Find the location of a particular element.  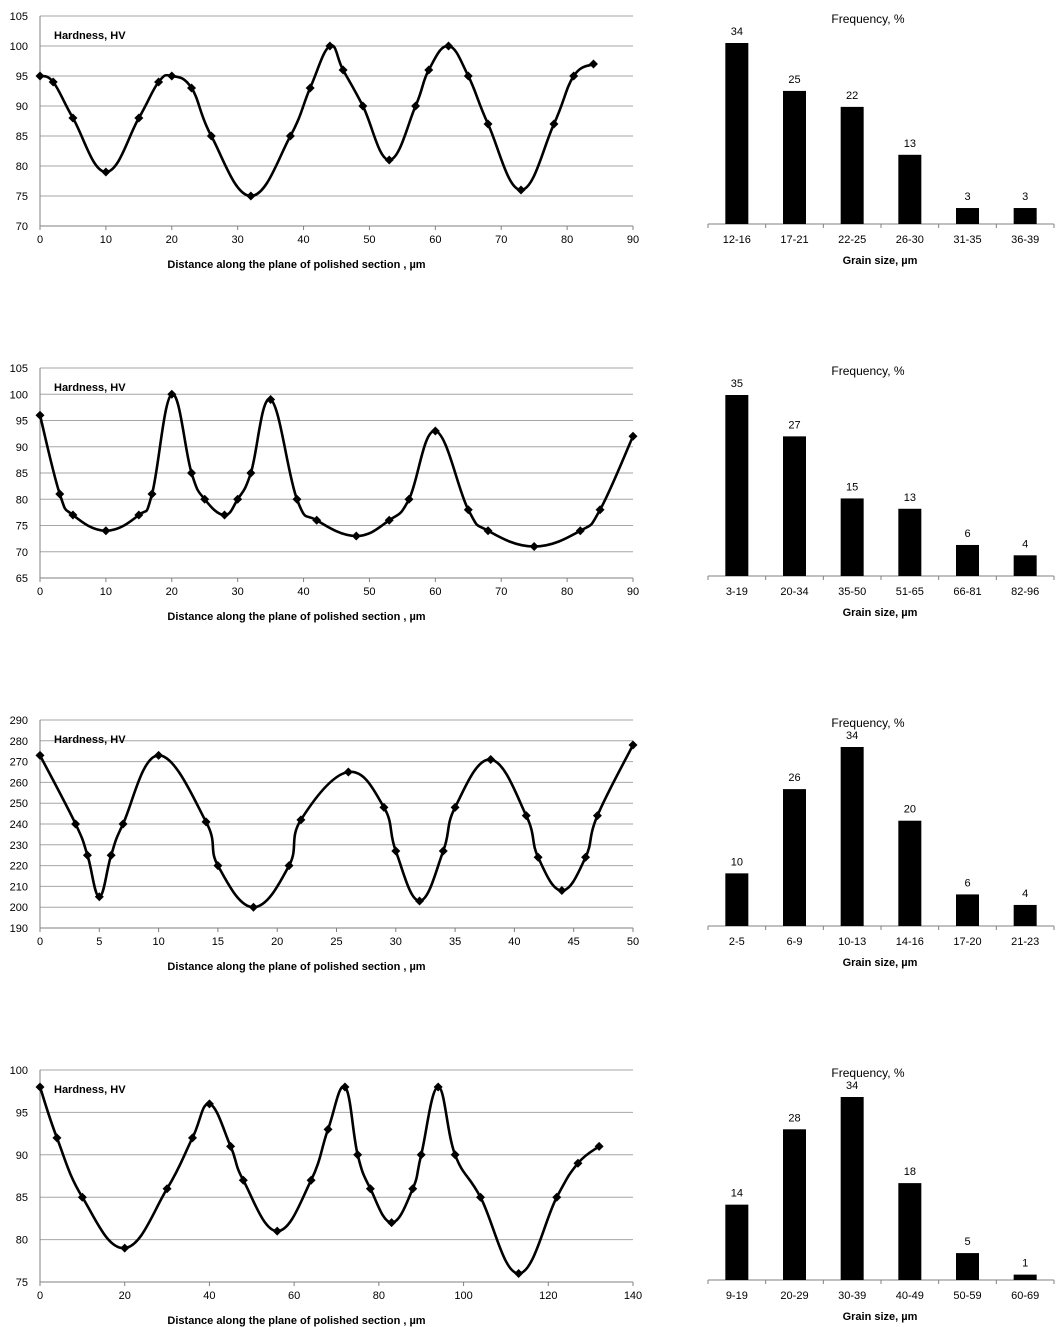

category-label: 26-30 is located at coordinates (910, 240).